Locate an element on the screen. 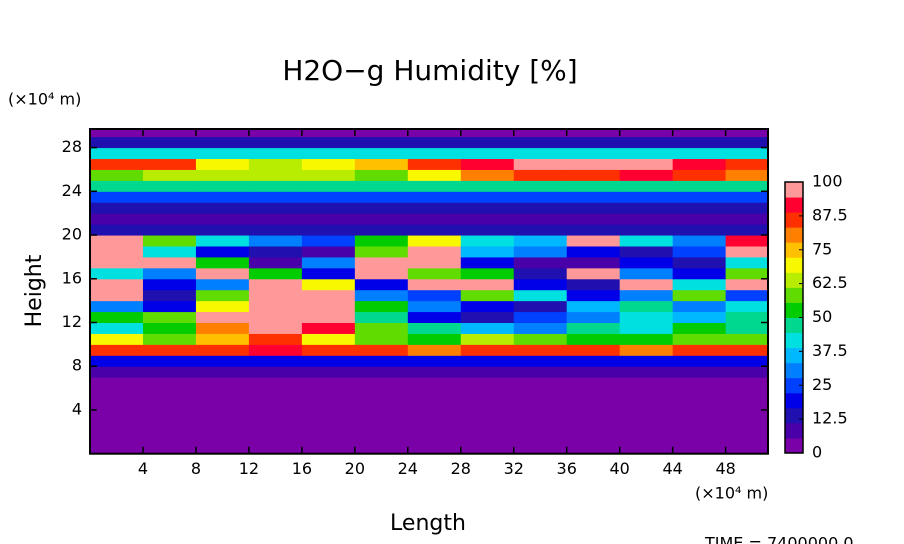 Image resolution: width=904 pixels, height=544 pixels. x-tick-label: 4 is located at coordinates (143, 468).